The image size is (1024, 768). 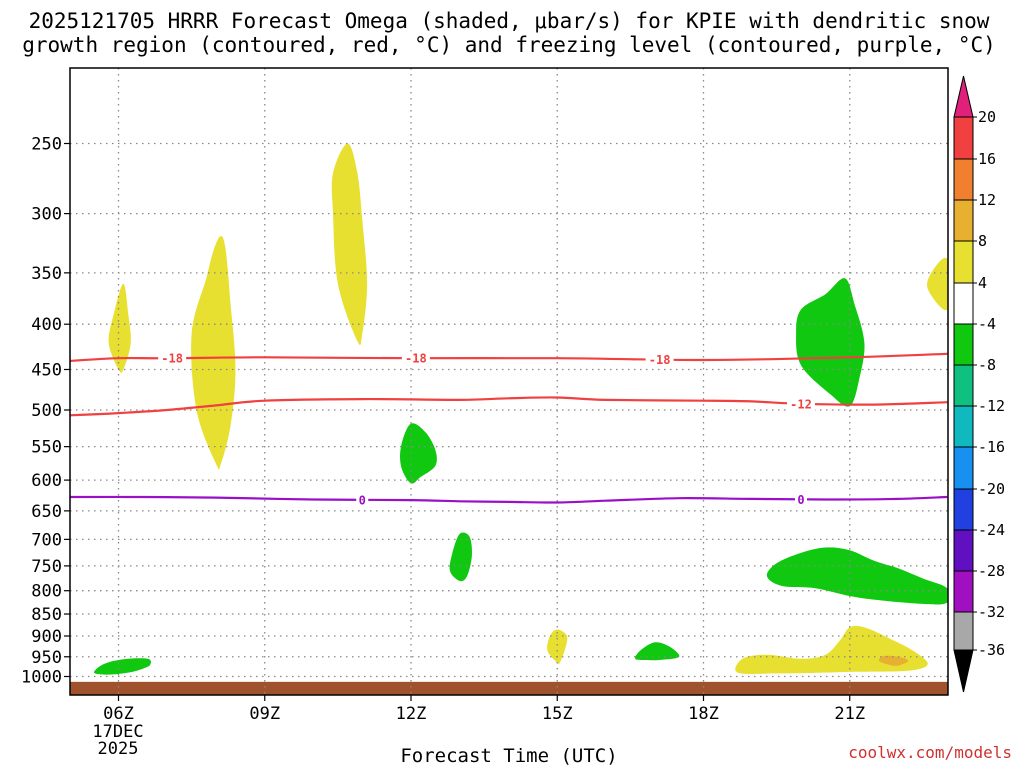 What do you see at coordinates (46, 540) in the screenshot?
I see `y-tick-label-700: 700` at bounding box center [46, 540].